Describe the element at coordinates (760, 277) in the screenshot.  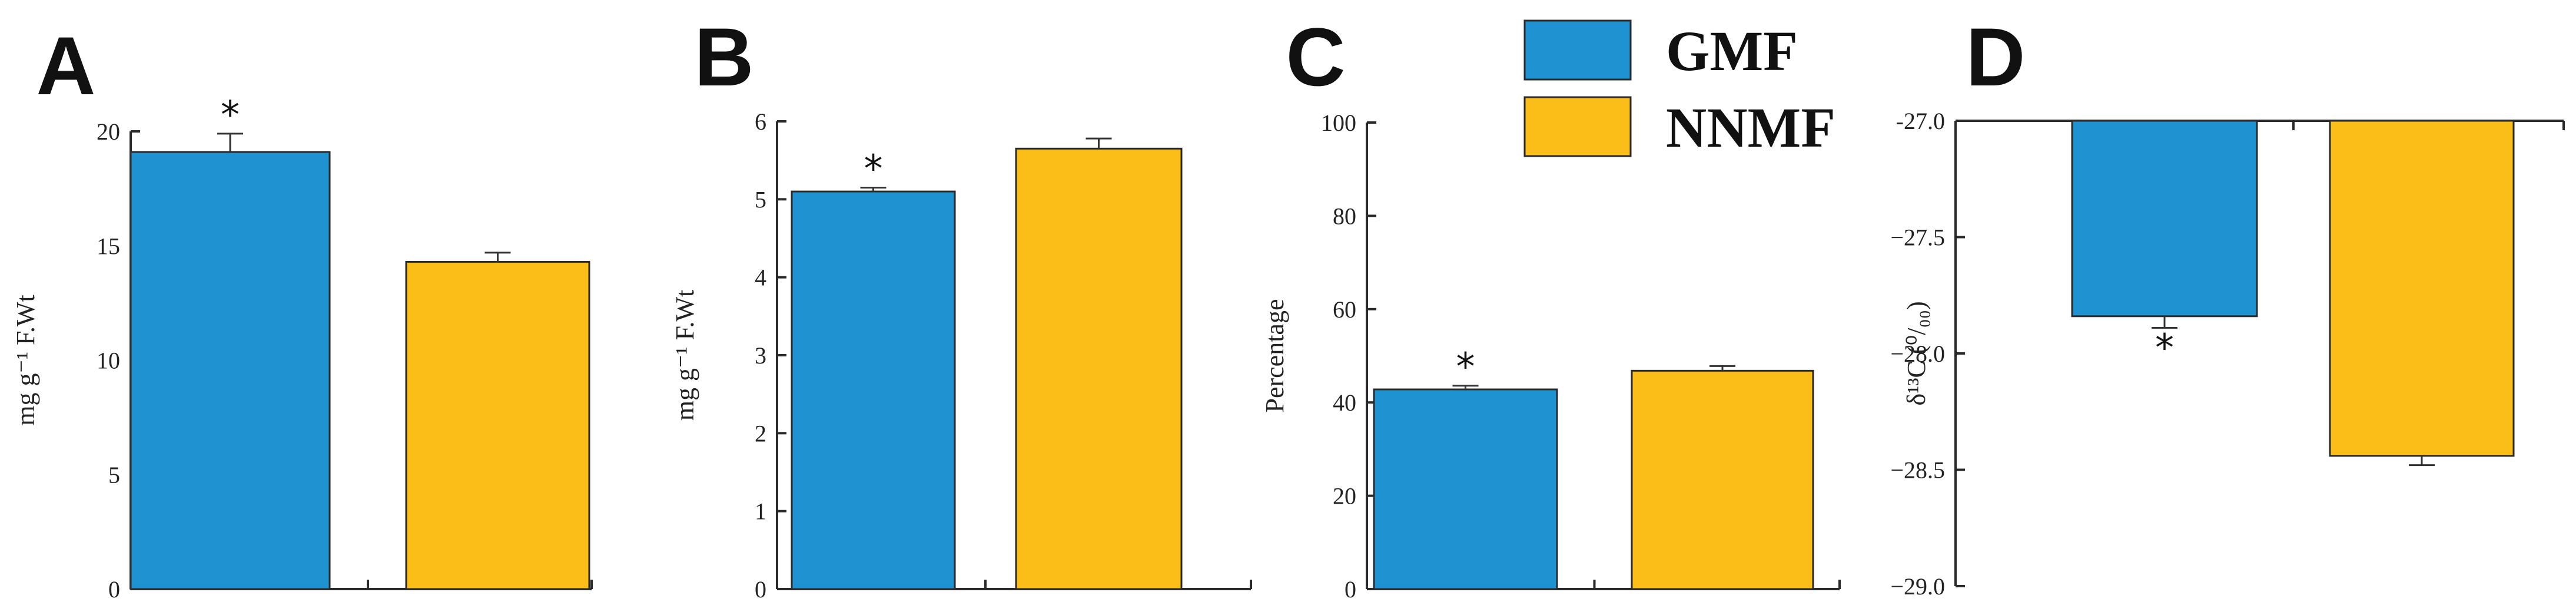
I see `y-tick-label: 4` at that location.